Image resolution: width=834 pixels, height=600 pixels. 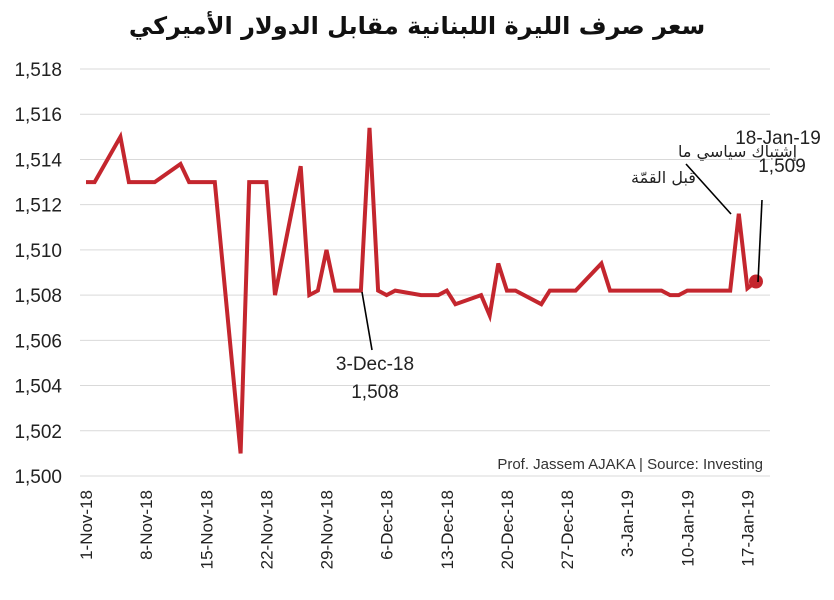 What do you see at coordinates (567, 529) in the screenshot?
I see `x-tick-label: 27-Dec-18` at bounding box center [567, 529].